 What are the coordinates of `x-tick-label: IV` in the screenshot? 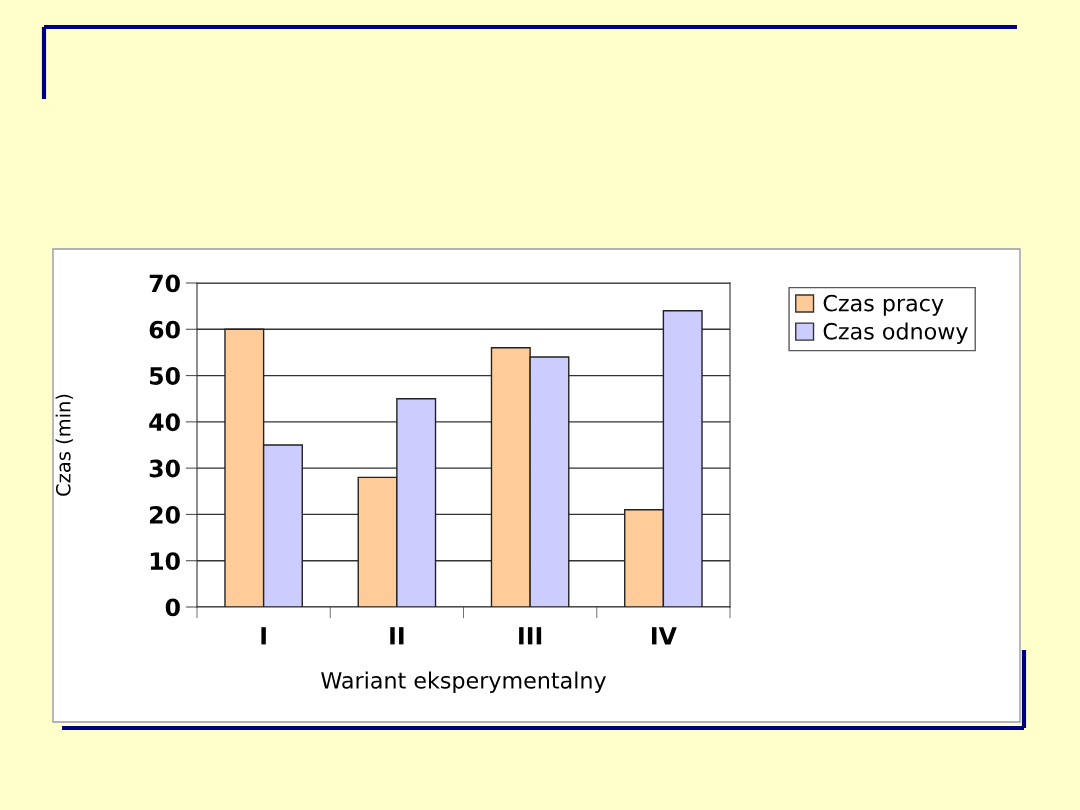 It's located at (664, 636).